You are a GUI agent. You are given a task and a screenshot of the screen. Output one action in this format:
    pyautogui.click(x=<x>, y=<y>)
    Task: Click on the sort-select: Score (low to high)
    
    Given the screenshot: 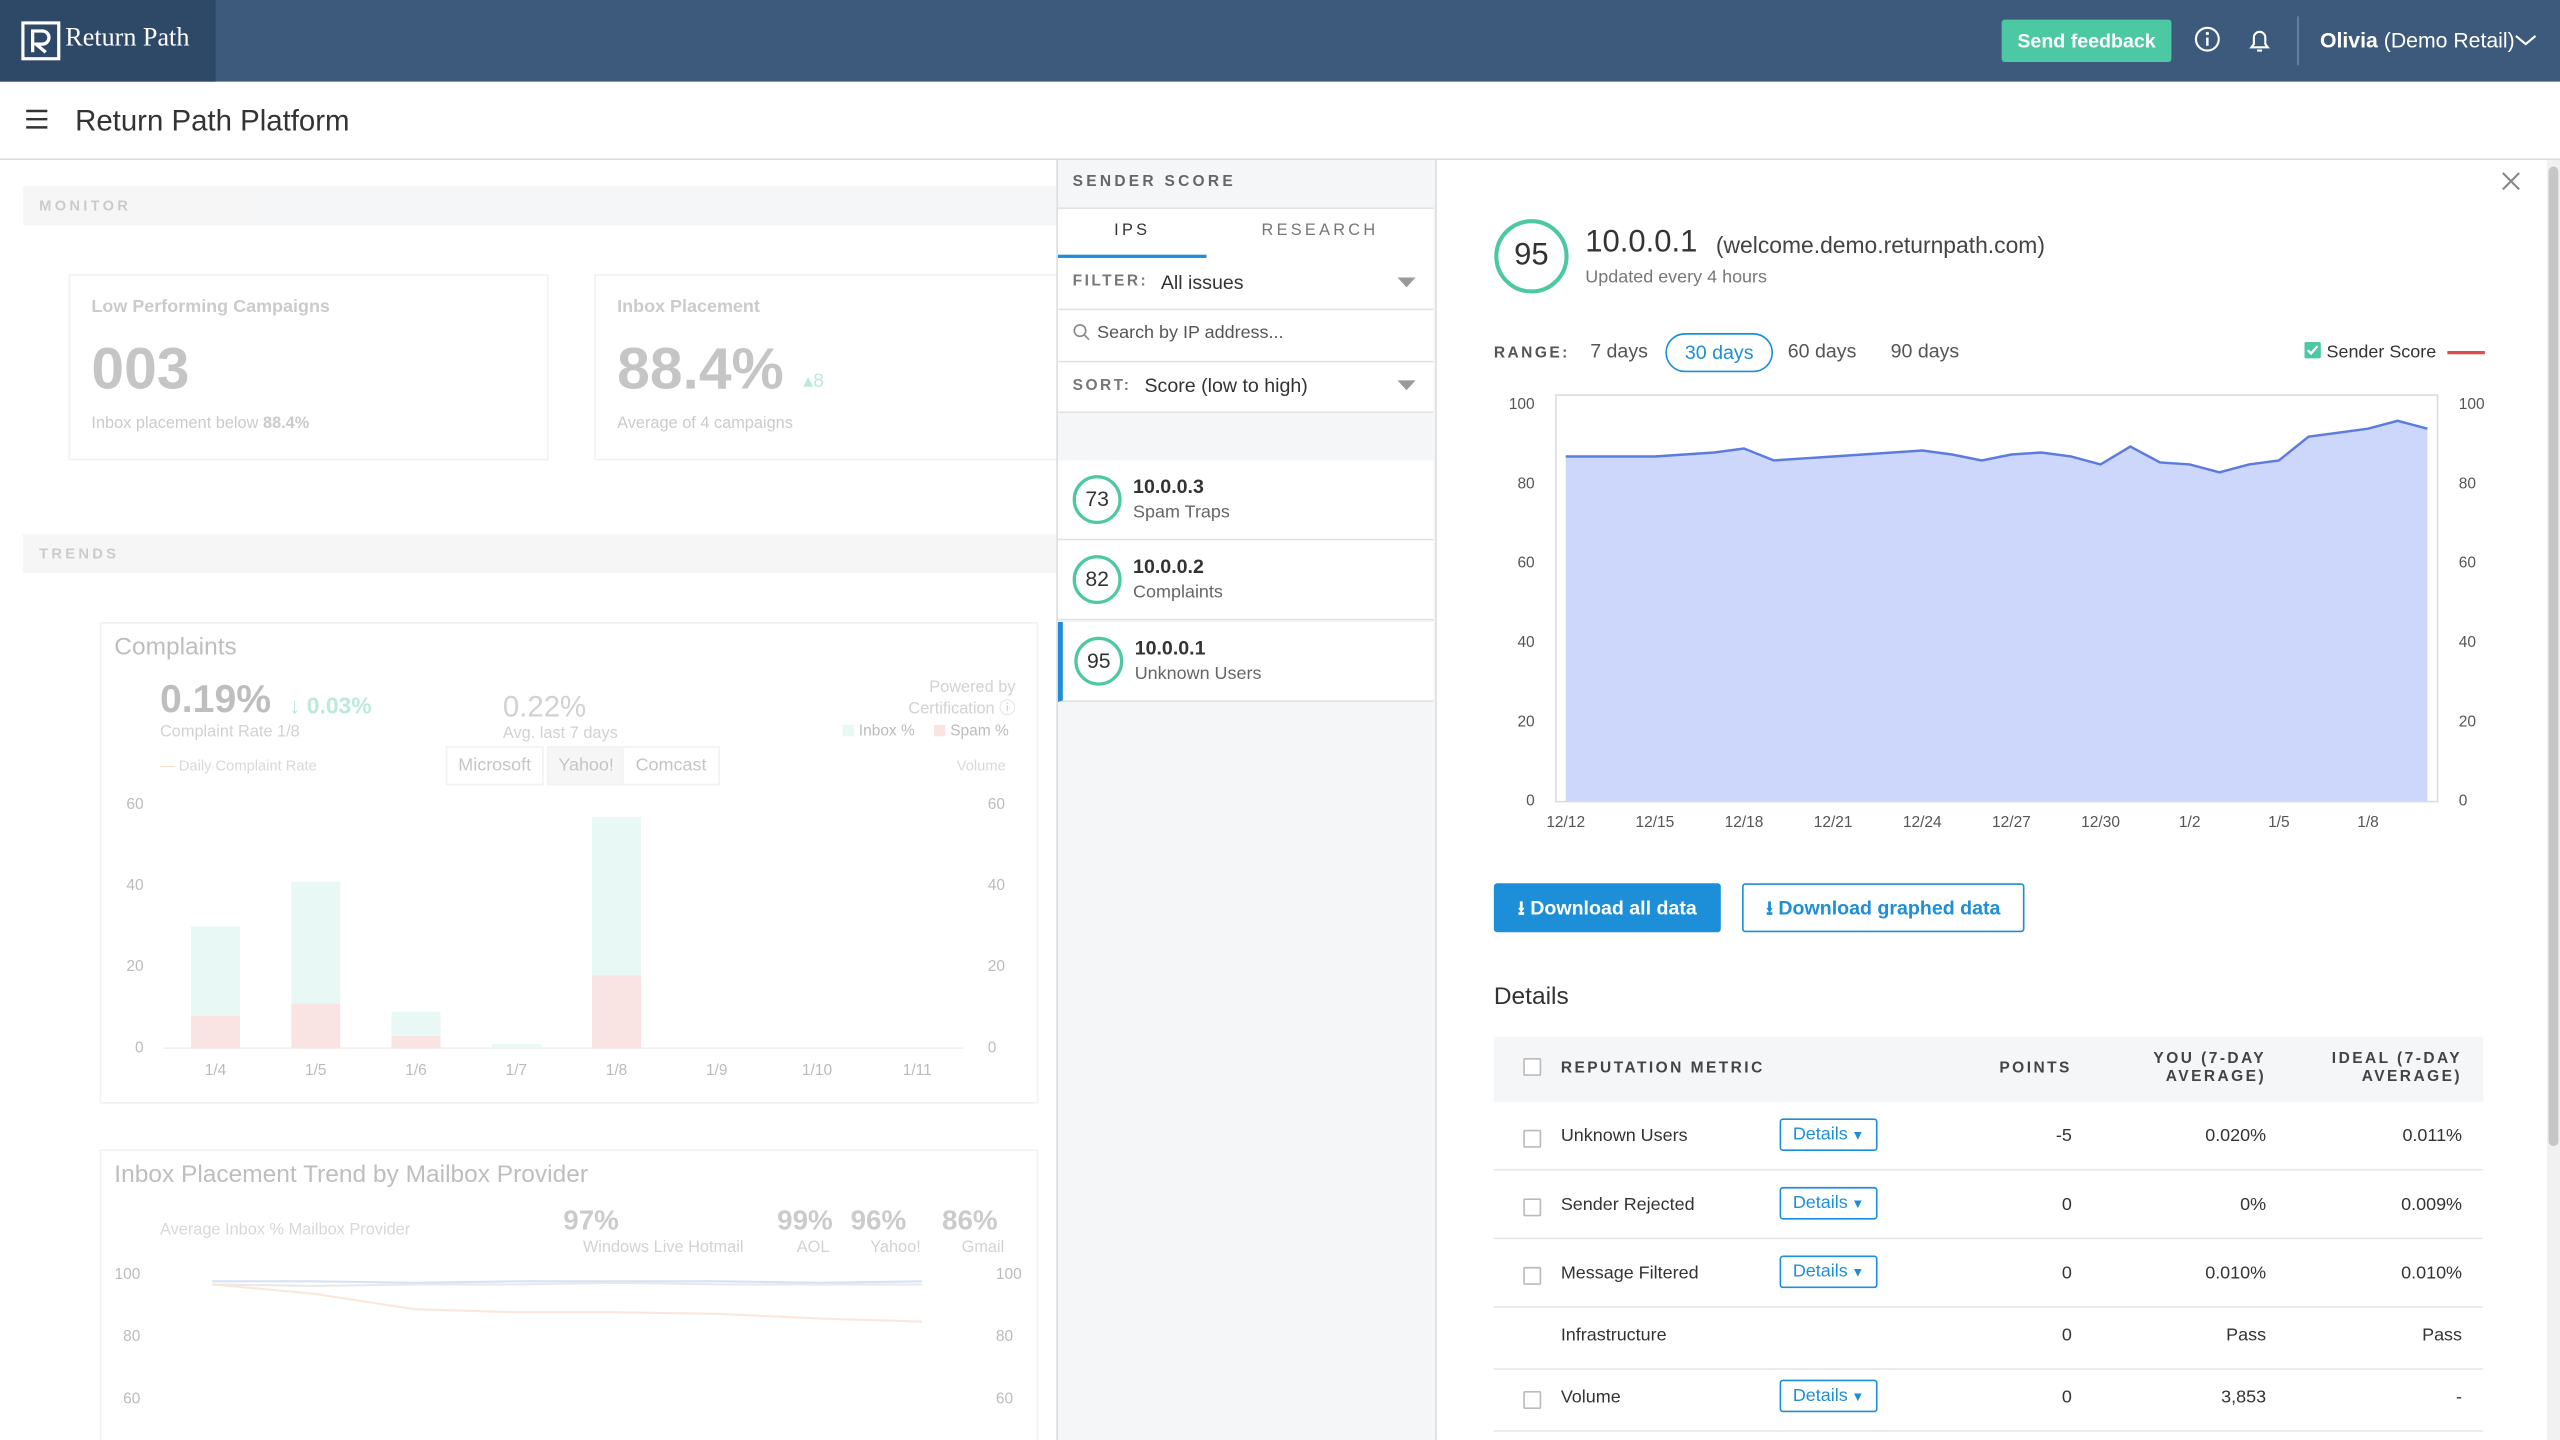 What is the action you would take?
    pyautogui.click(x=1226, y=385)
    